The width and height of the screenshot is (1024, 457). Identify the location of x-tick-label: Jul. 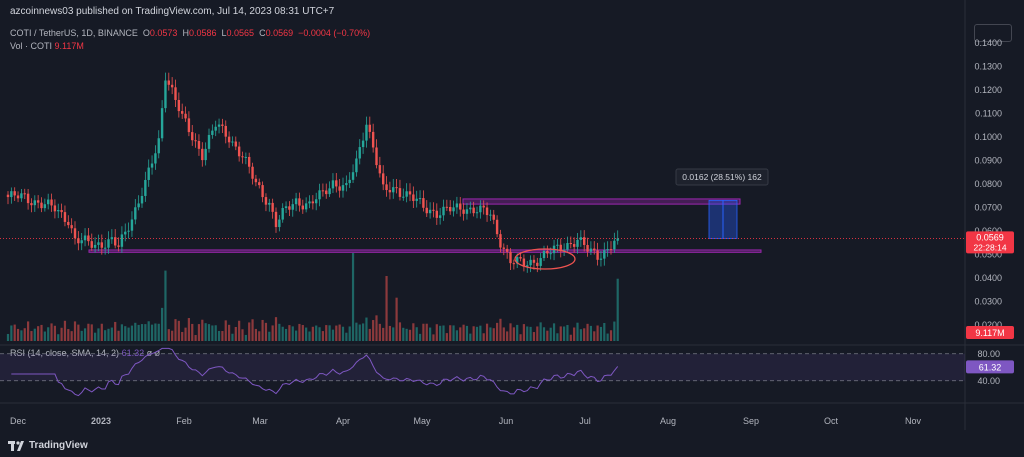
(585, 421).